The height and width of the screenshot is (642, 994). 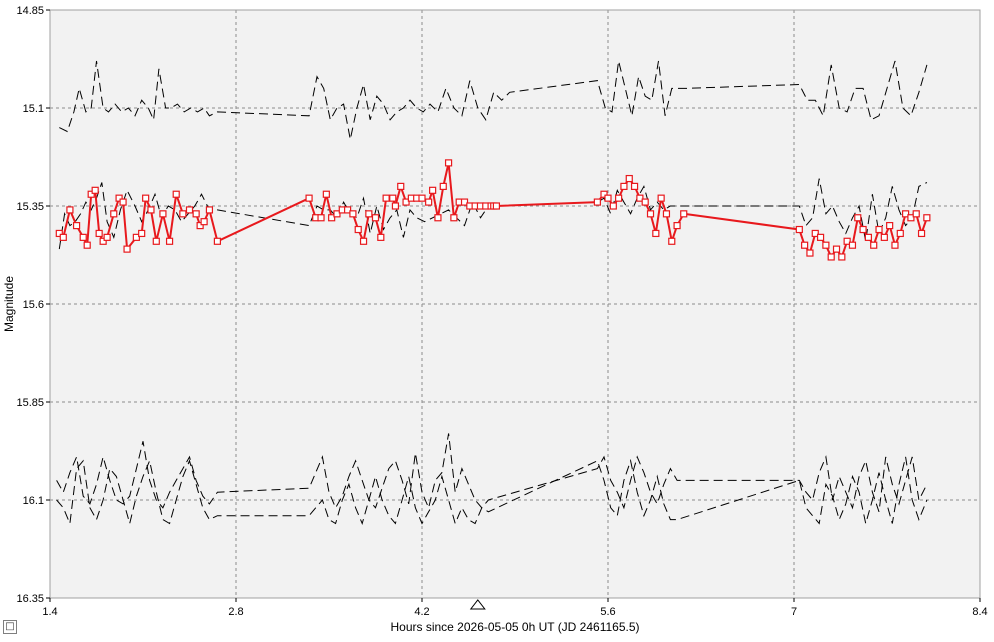 What do you see at coordinates (30, 207) in the screenshot?
I see `y-tick-label: 15.35` at bounding box center [30, 207].